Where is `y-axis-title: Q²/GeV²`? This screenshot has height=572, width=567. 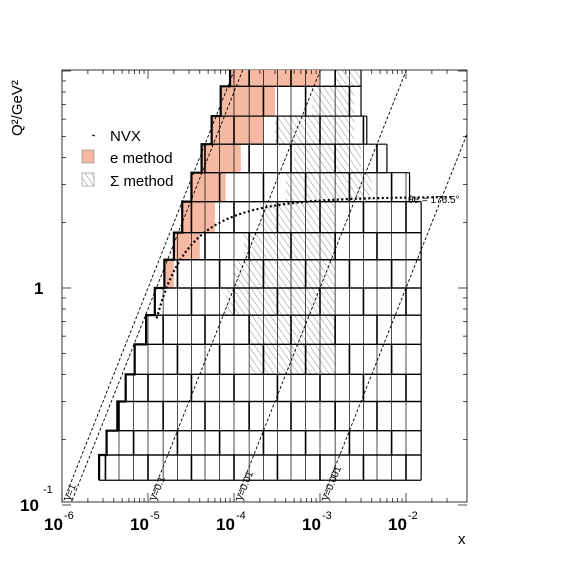
y-axis-title: Q²/GeV² is located at coordinates (17, 108).